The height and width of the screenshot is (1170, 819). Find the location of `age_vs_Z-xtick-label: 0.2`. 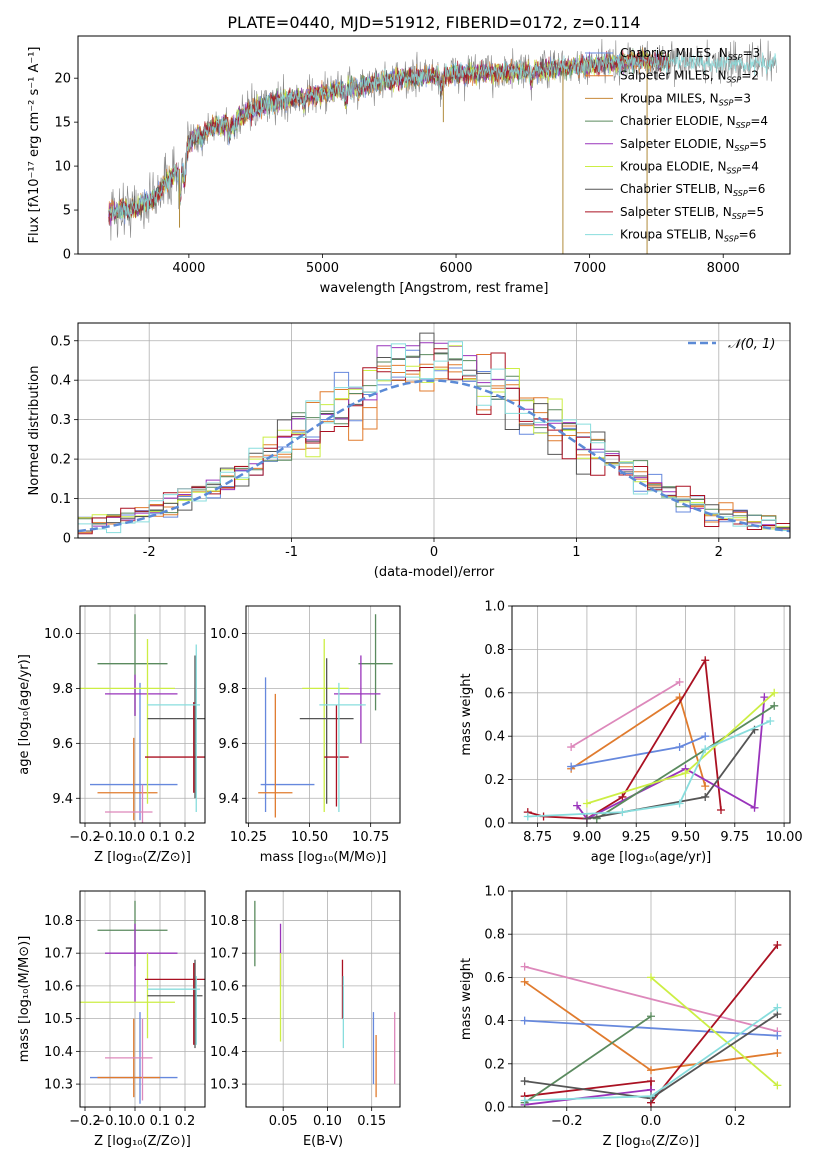

age_vs_Z-xtick-label: 0.2 is located at coordinates (185, 837).